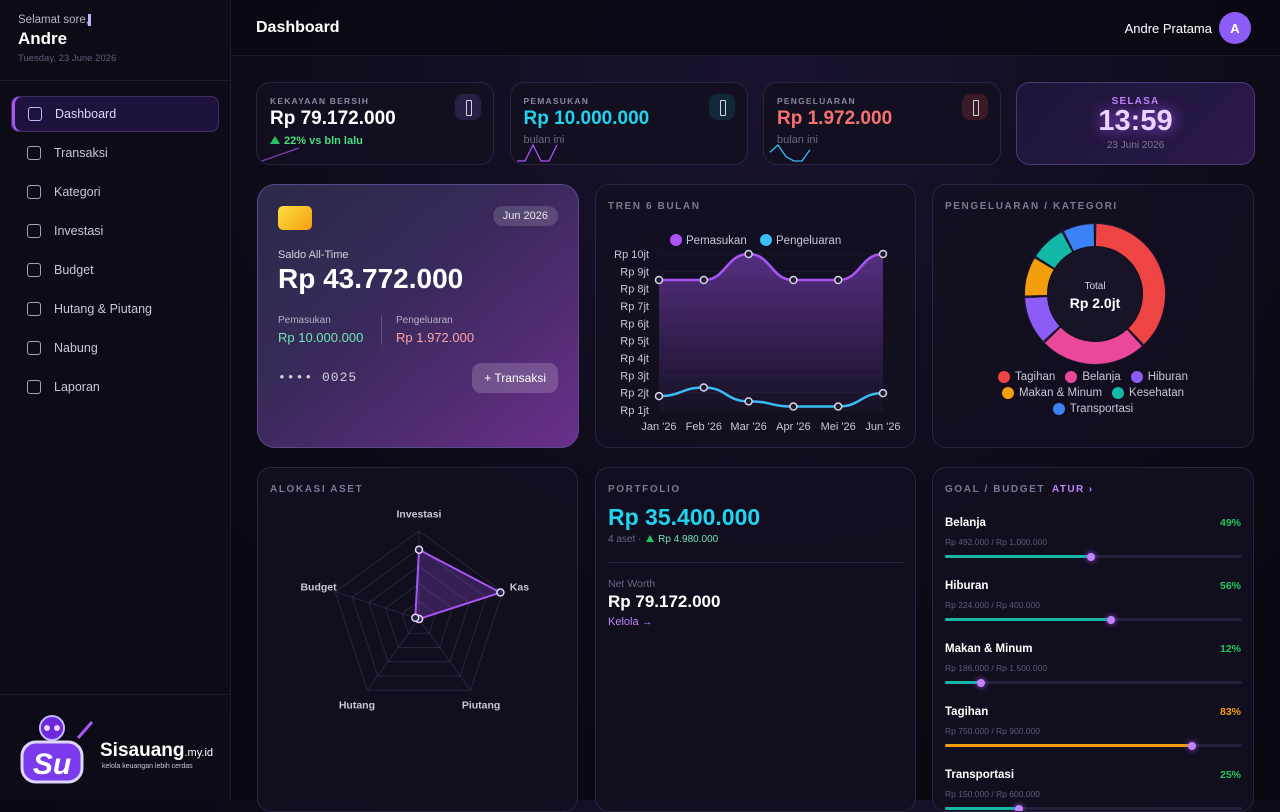 This screenshot has height=812, width=1280. I want to click on legend-label: Hiburan, so click(1168, 377).